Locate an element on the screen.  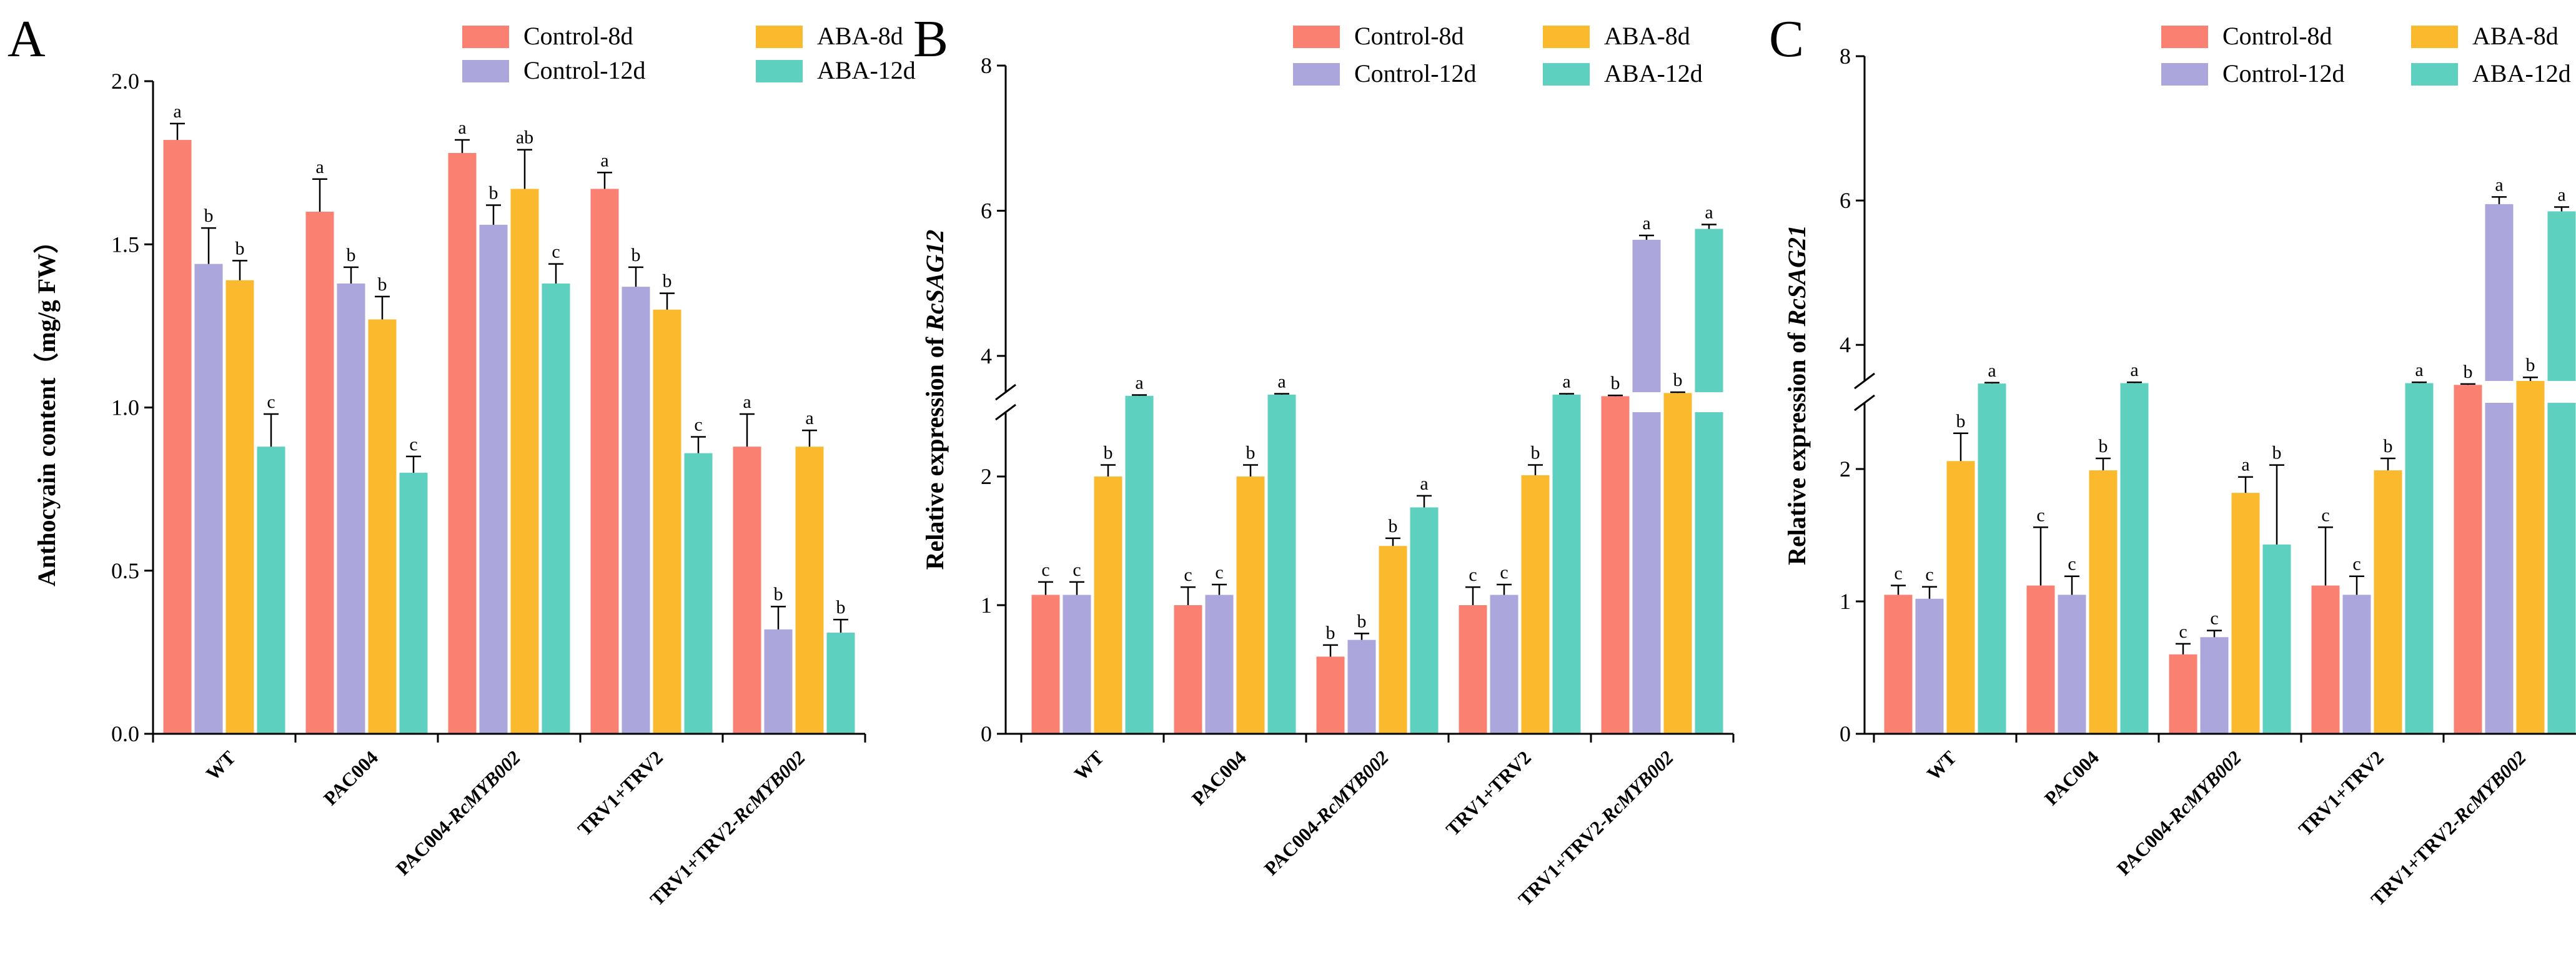
significance-label: ab is located at coordinates (524, 137).